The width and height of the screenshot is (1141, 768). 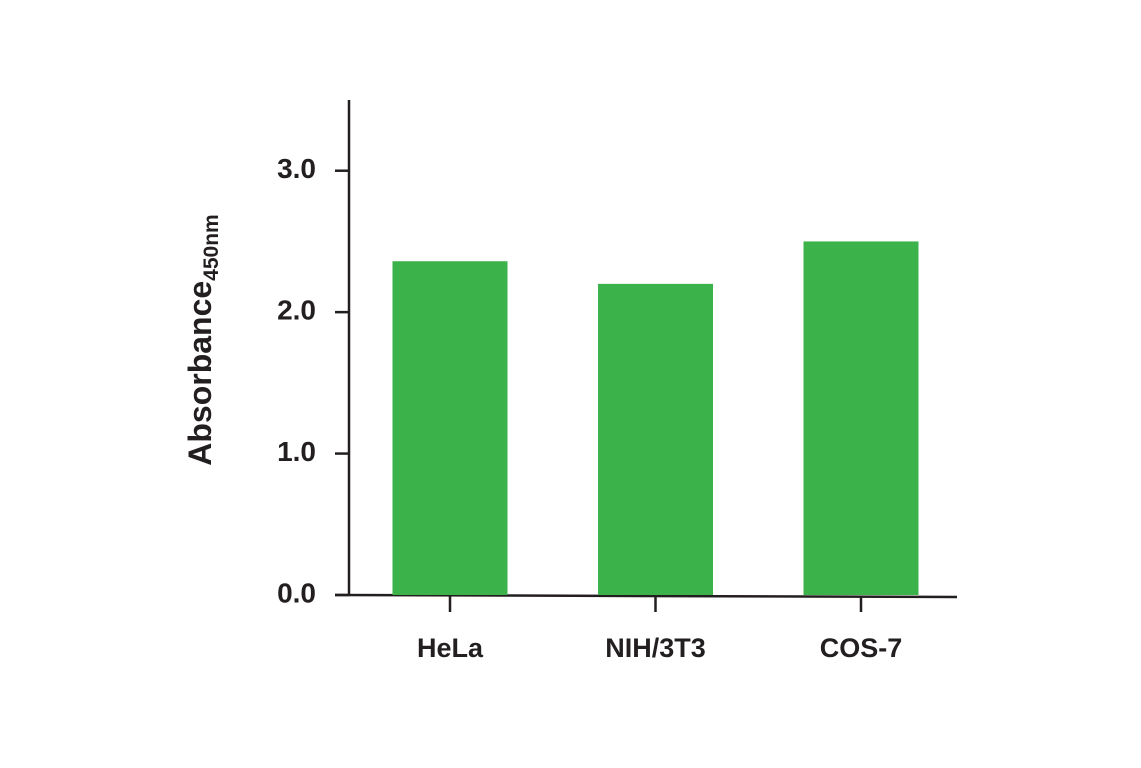 I want to click on y-tick-label: 1.0, so click(x=296, y=451).